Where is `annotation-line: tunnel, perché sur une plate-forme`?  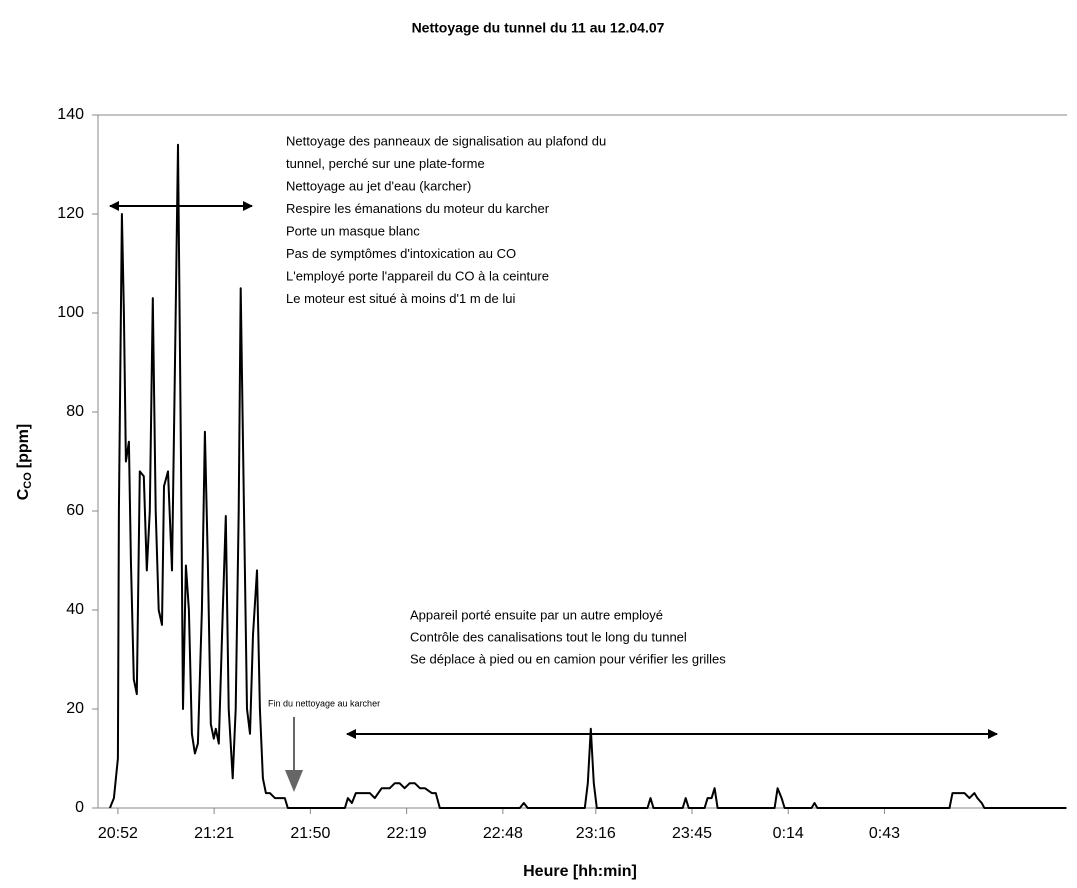
annotation-line: tunnel, perché sur une plate-forme is located at coordinates (385, 163).